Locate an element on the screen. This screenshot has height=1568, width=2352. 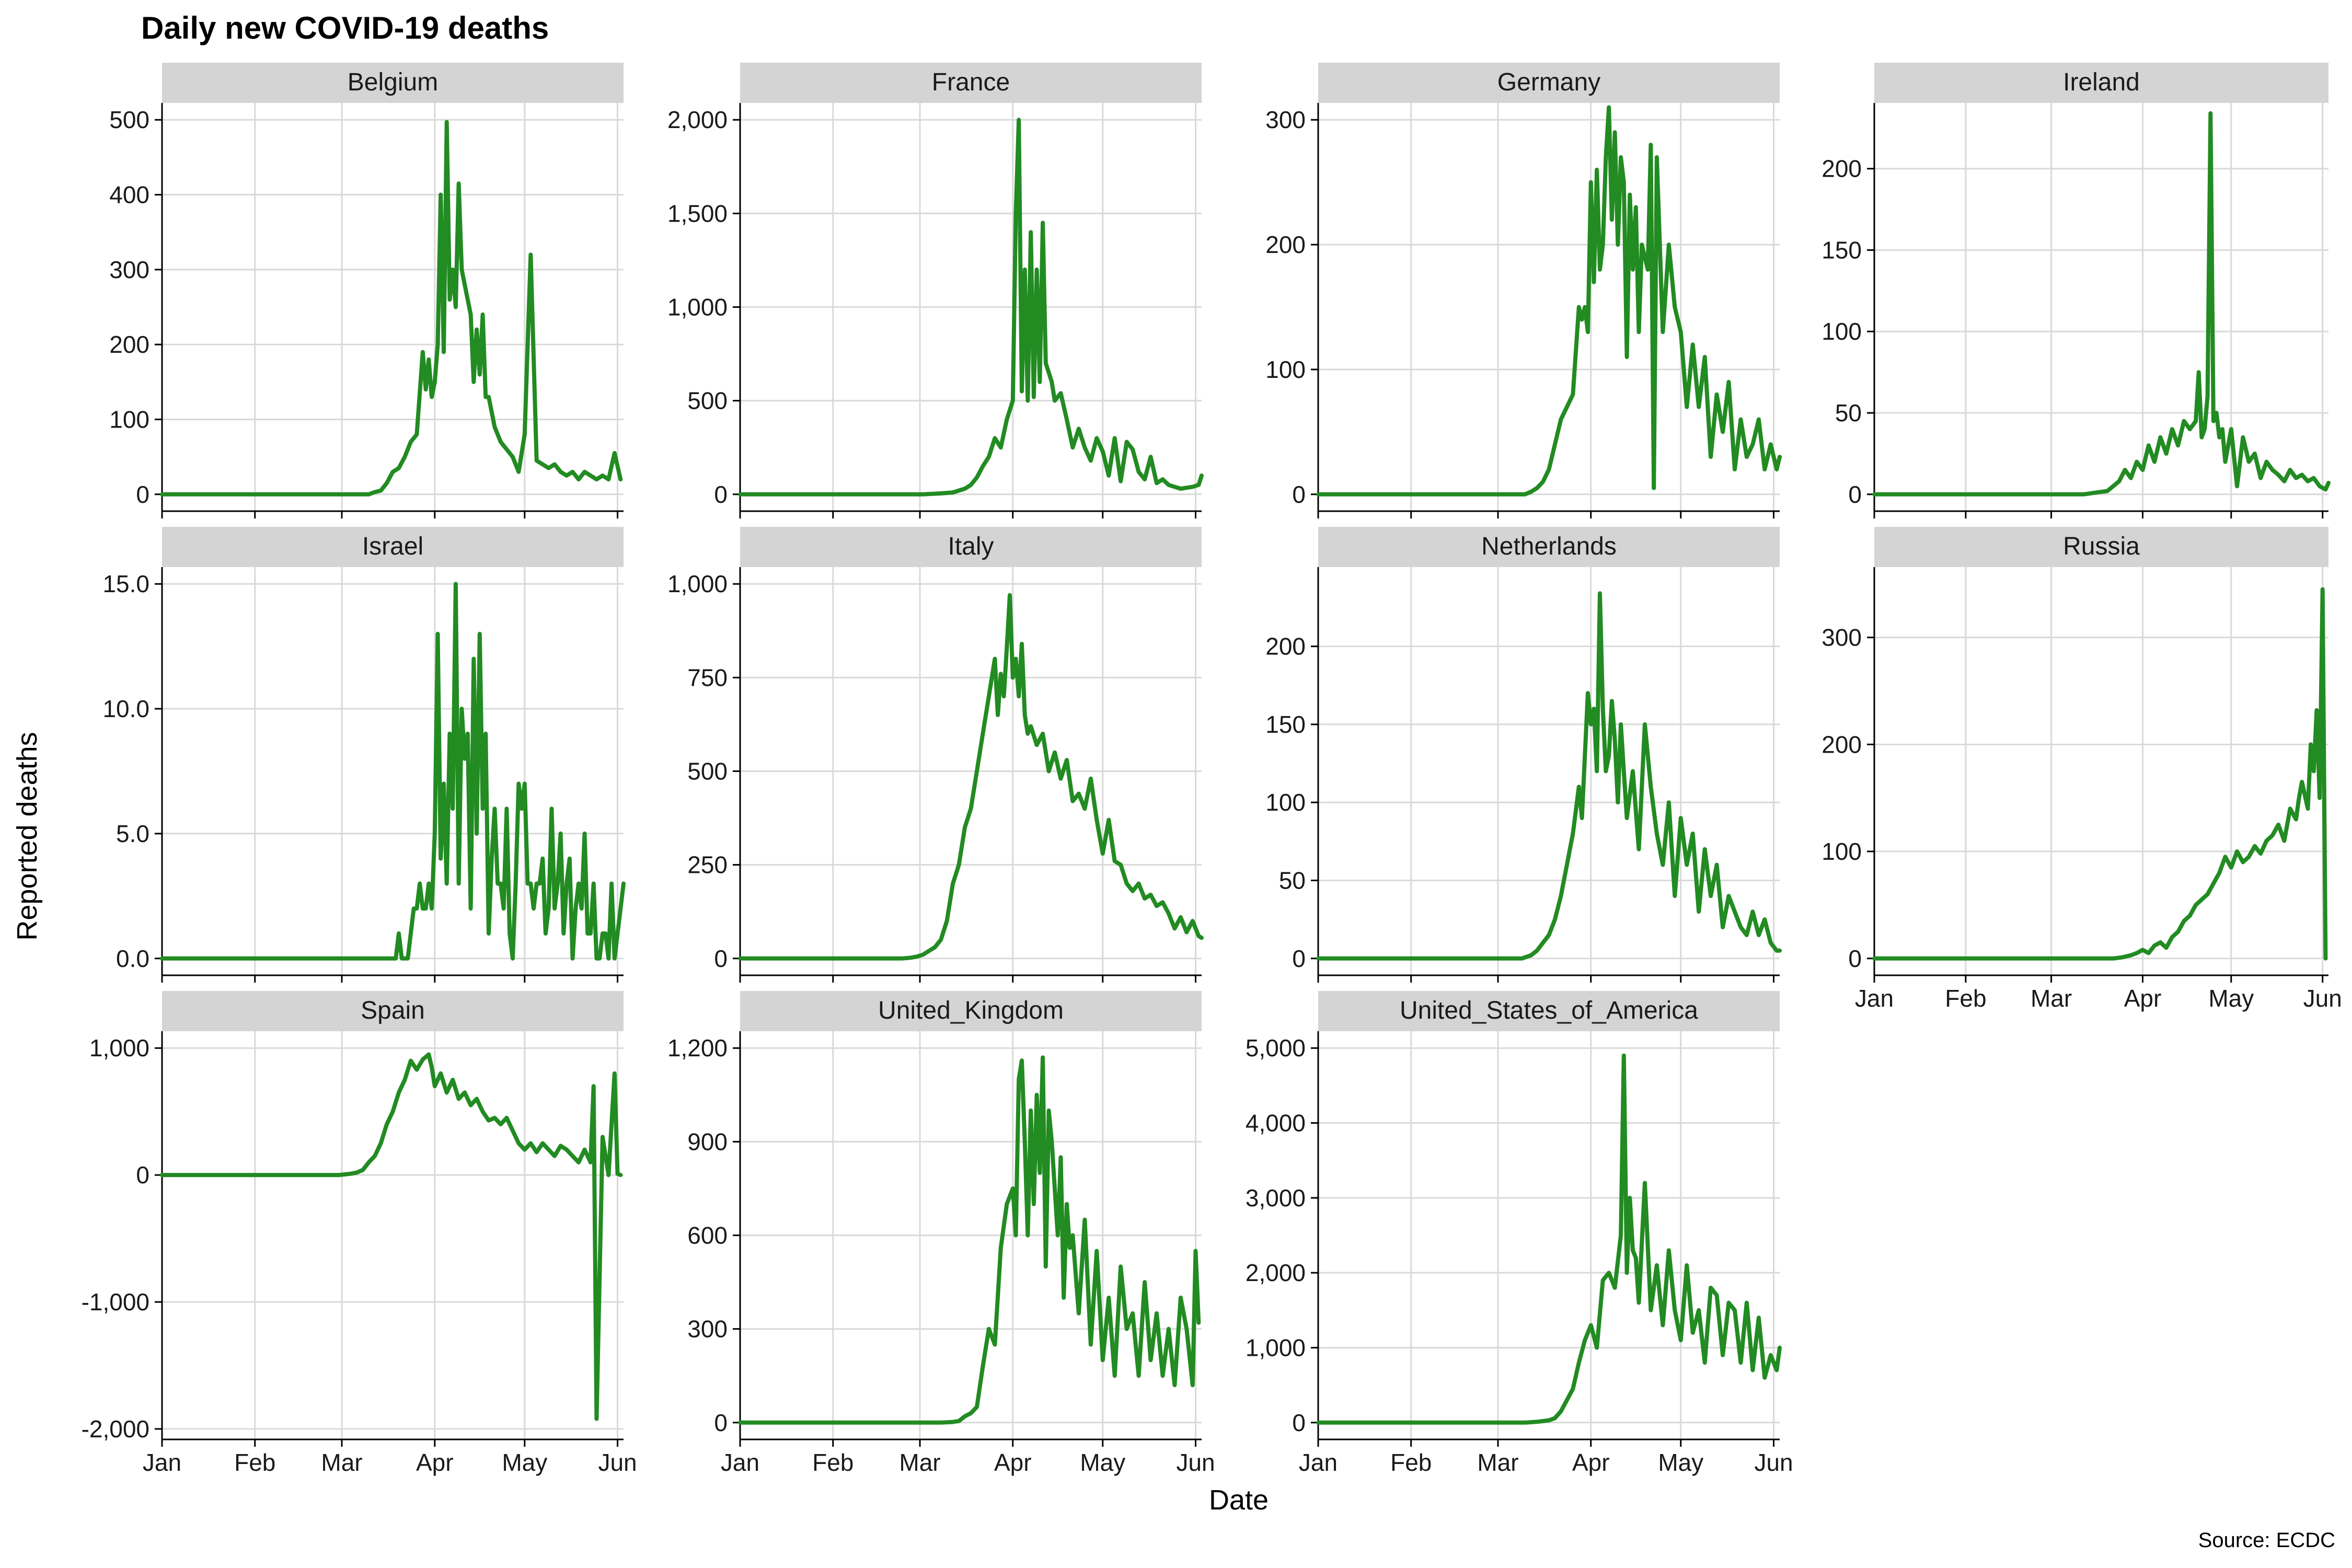
facet-strip-label: France is located at coordinates (971, 82).